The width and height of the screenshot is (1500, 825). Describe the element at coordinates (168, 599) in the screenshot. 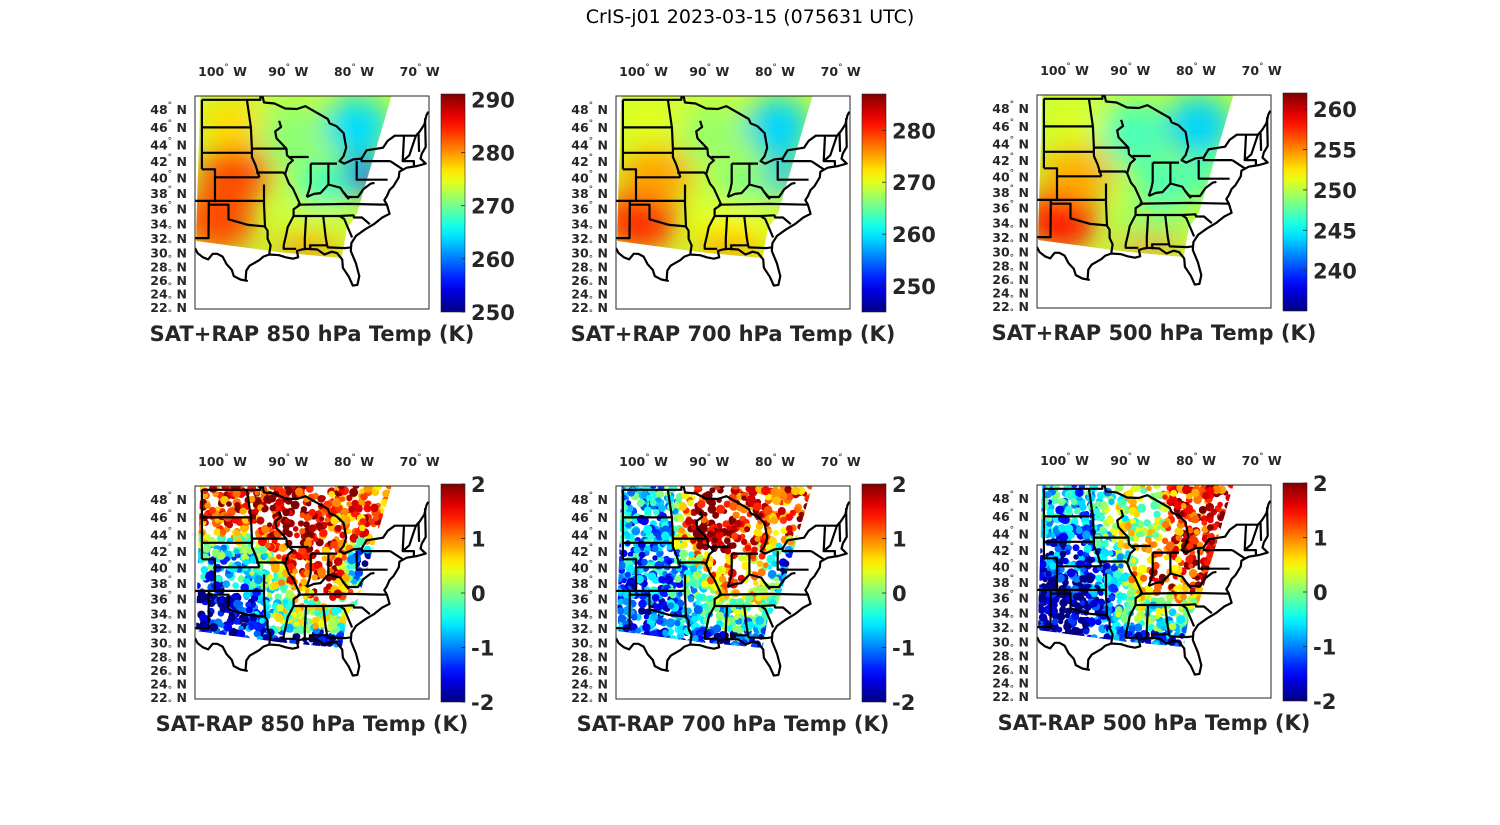

I see `lat-tick-label: 36° N` at that location.